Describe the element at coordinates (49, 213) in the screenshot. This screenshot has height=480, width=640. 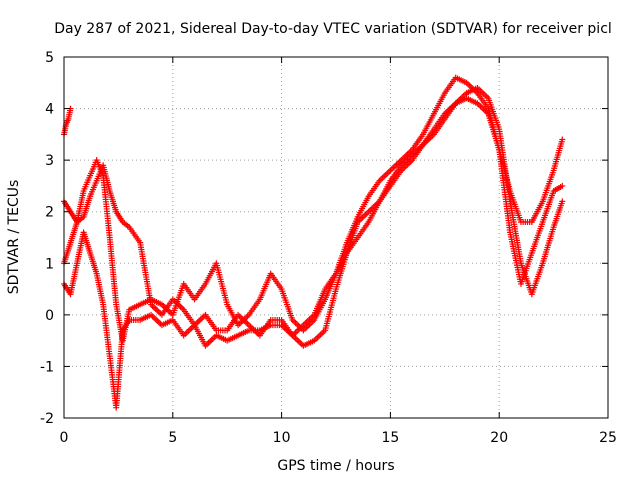
I see `y-tick-label: 2` at that location.